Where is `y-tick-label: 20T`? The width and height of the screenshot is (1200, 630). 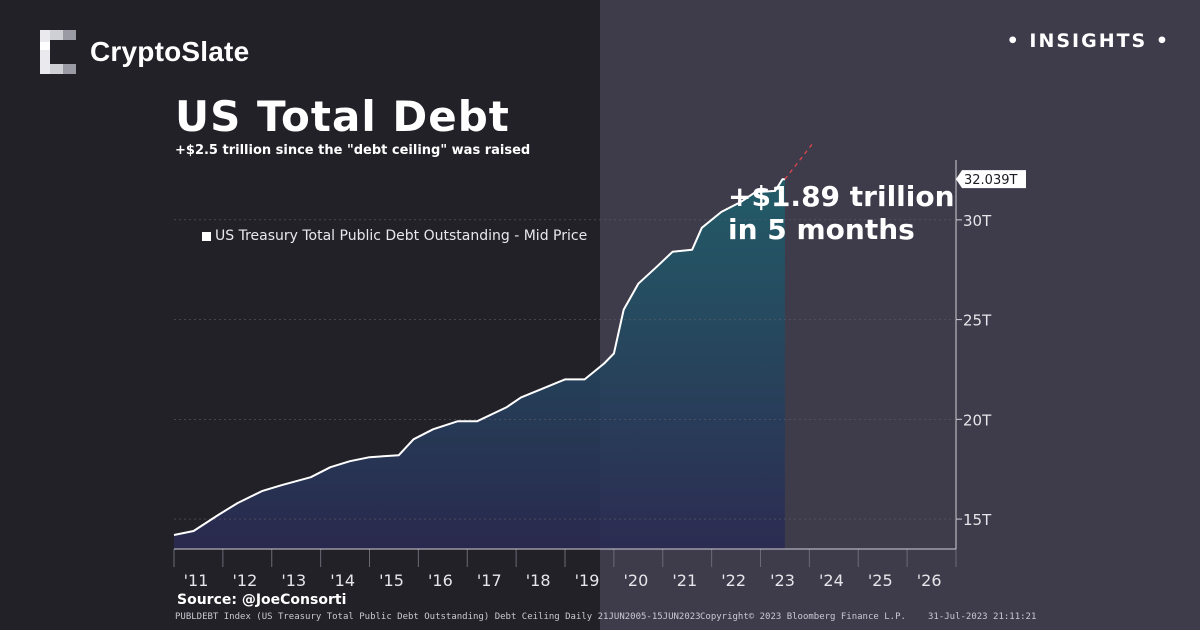 y-tick-label: 20T is located at coordinates (977, 420).